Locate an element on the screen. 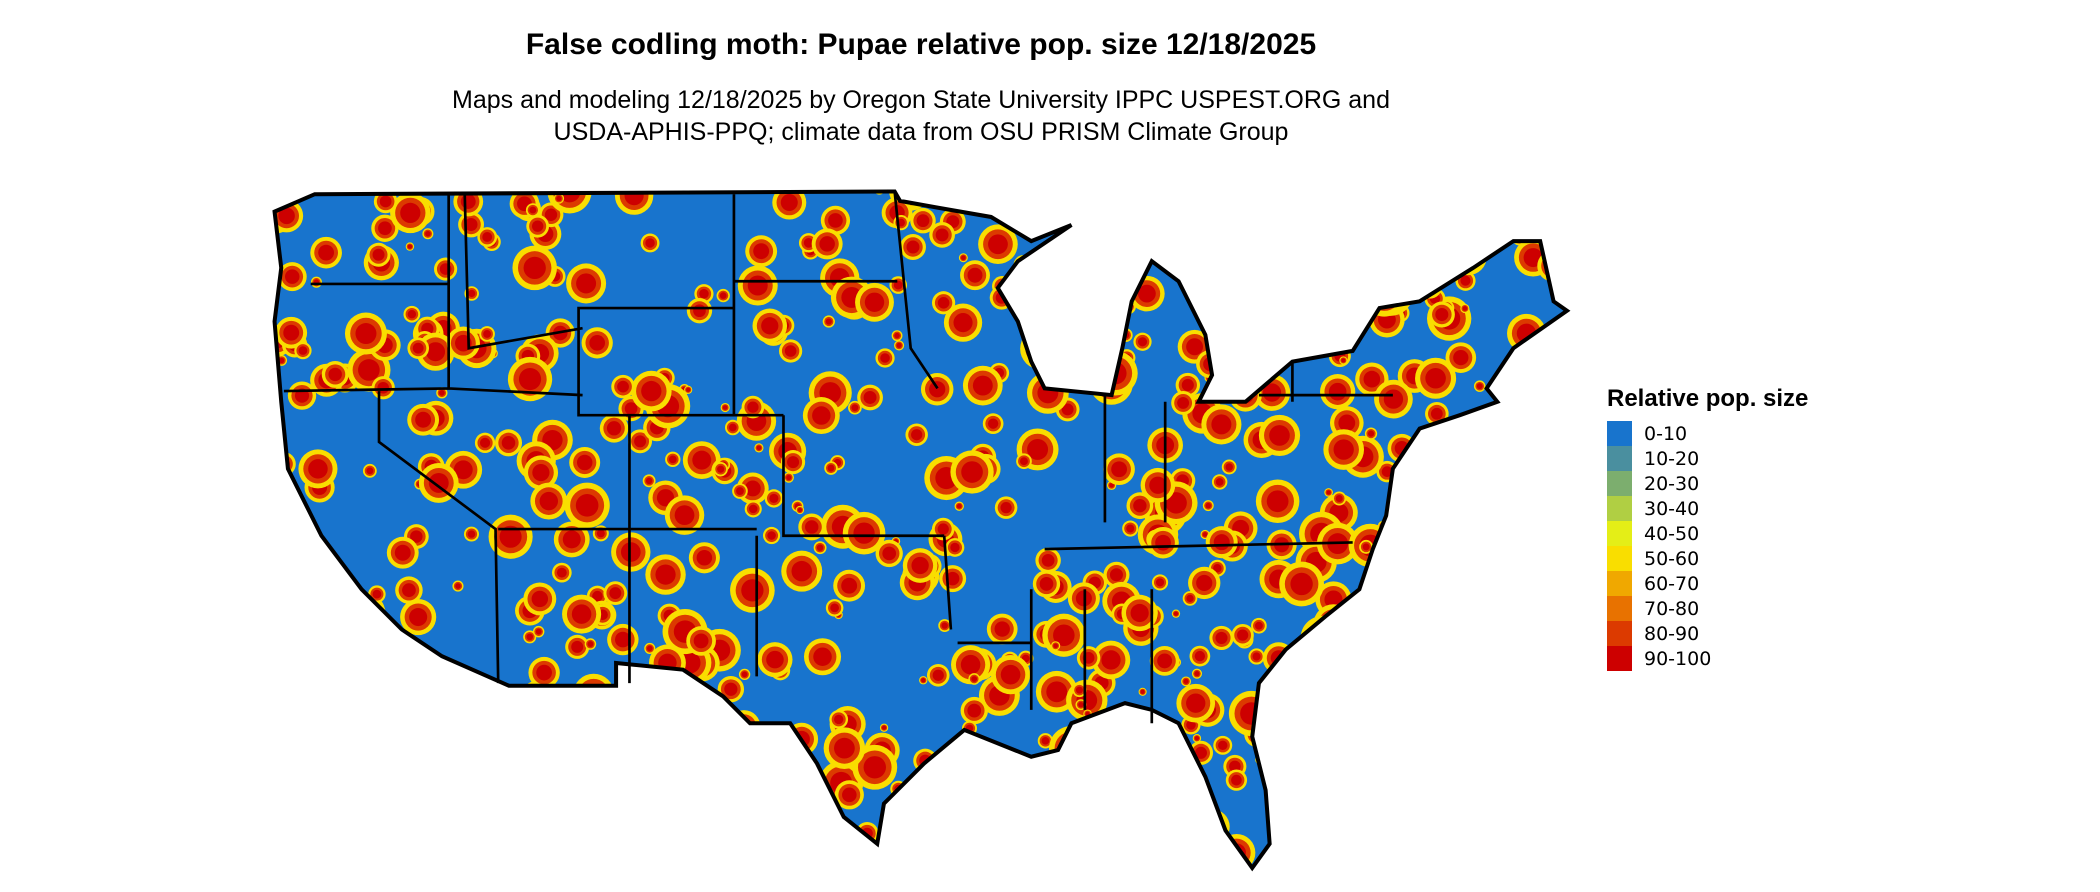 The height and width of the screenshot is (892, 2100). legend-swatch is located at coordinates (1619, 508).